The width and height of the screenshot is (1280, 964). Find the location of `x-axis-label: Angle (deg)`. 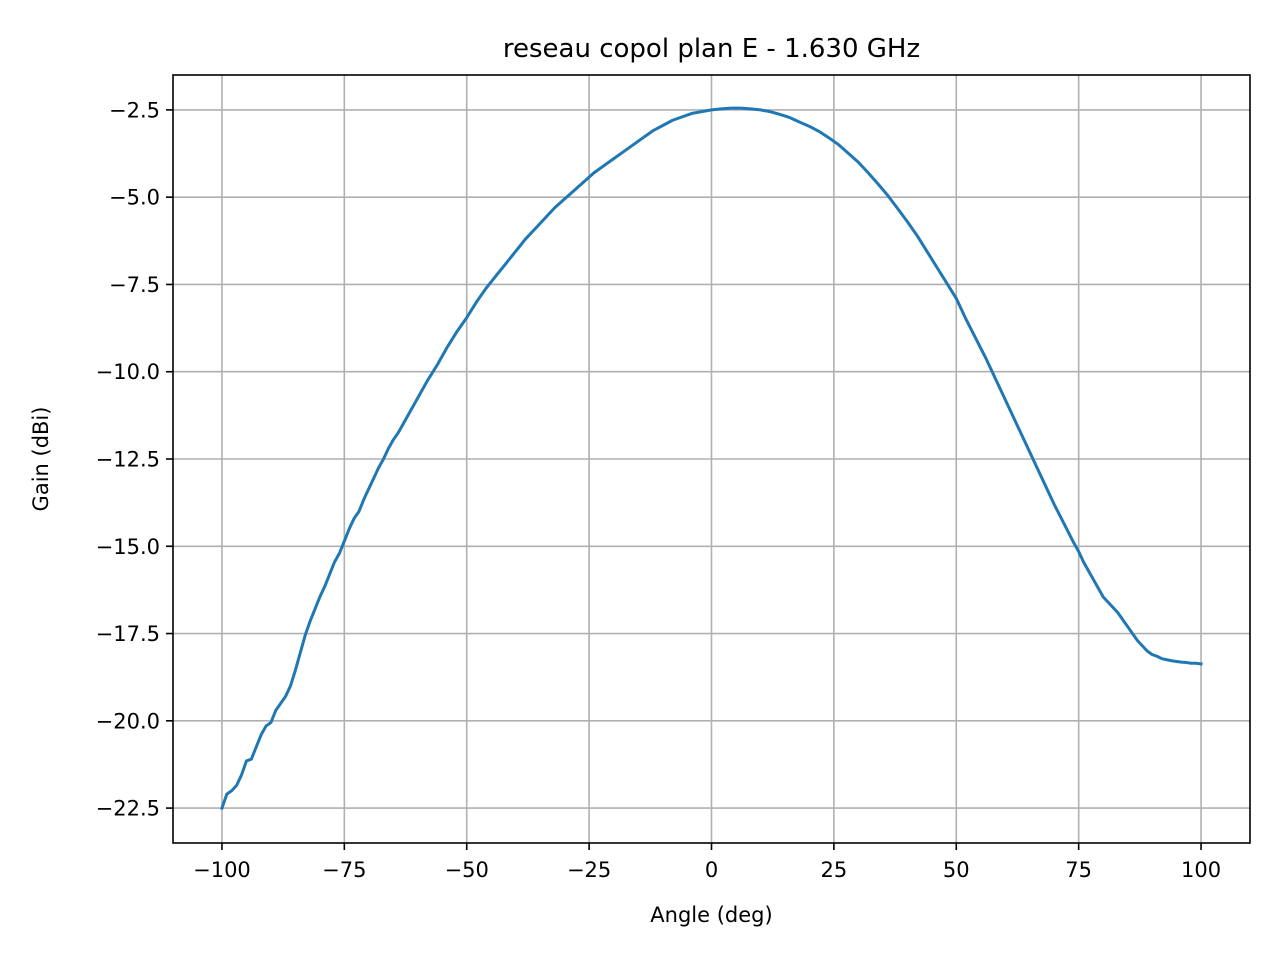

x-axis-label: Angle (deg) is located at coordinates (711, 915).